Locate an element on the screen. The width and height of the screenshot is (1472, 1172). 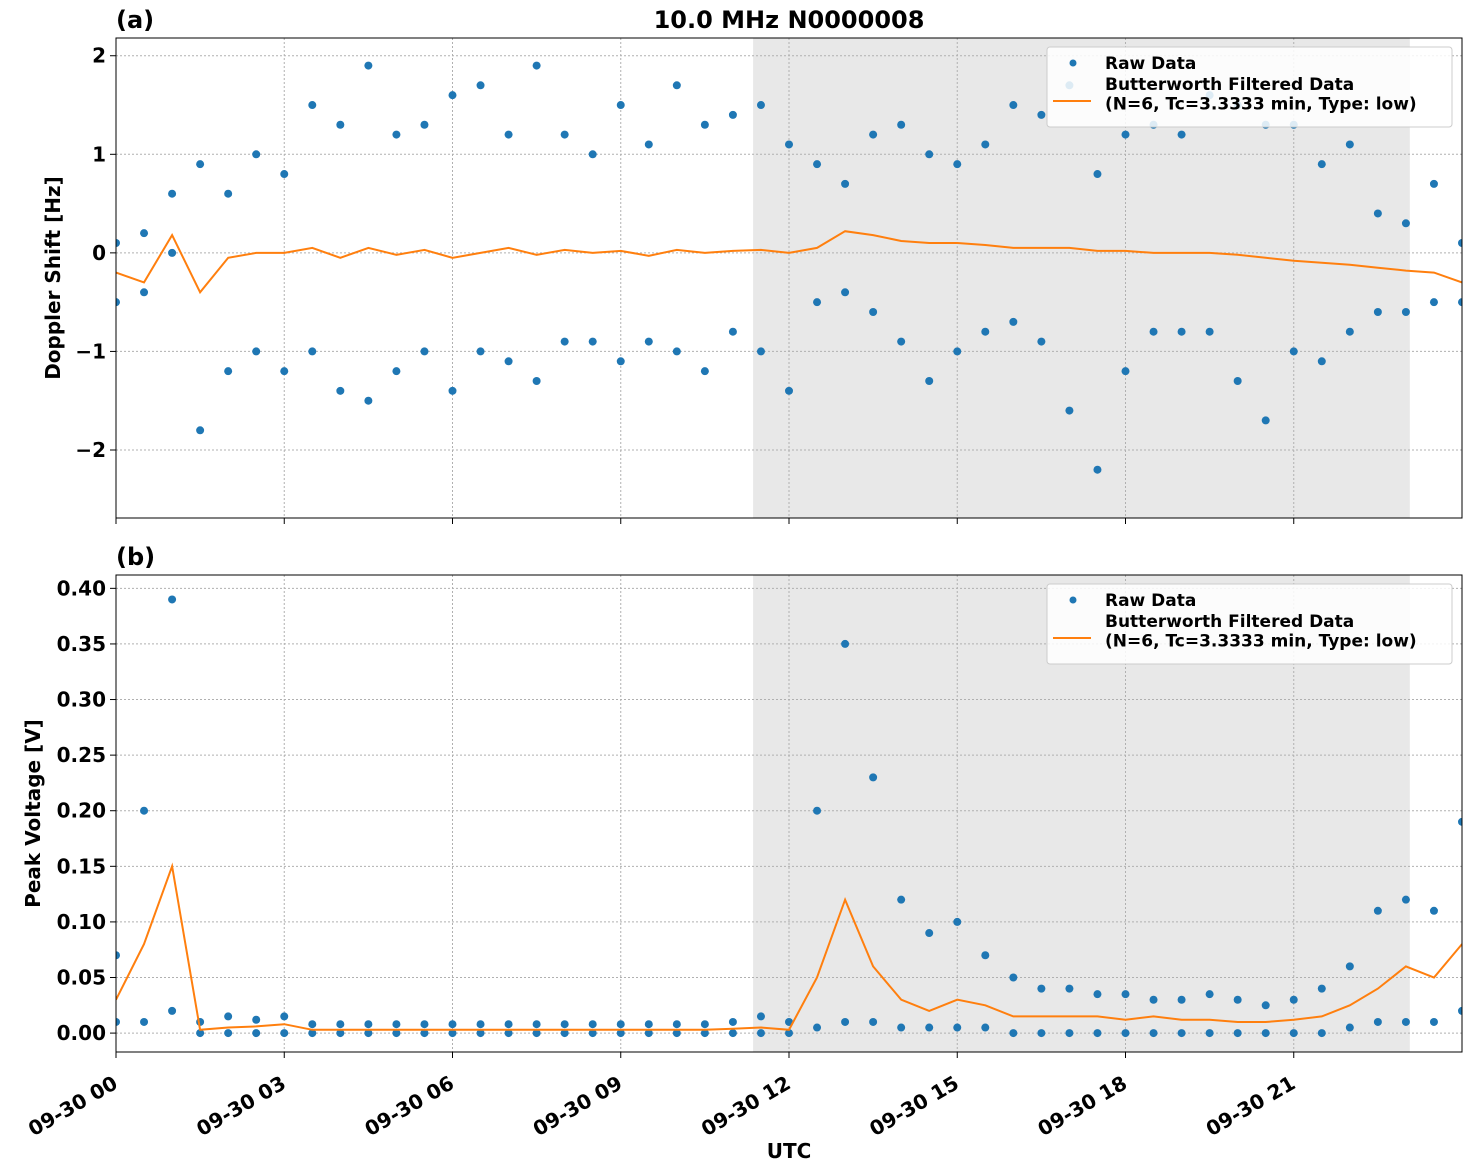
y-axis-label: Doppler Shift [Hz] is located at coordinates (53, 278).